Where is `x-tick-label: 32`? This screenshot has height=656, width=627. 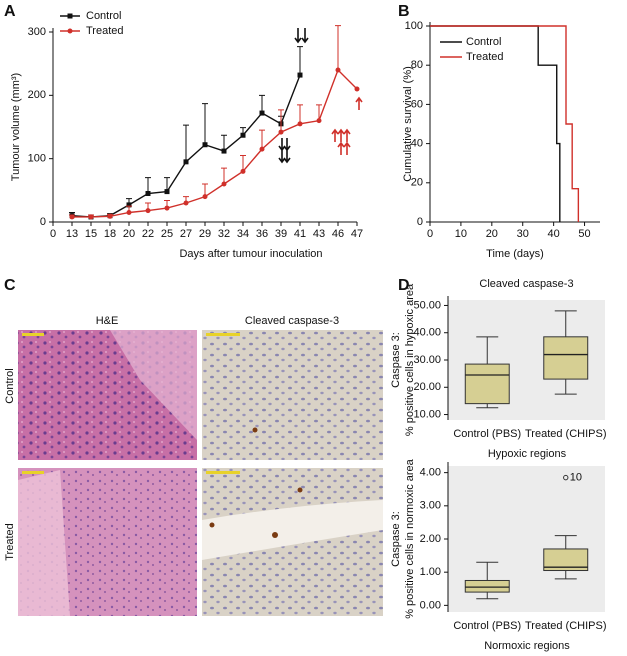 x-tick-label: 32 is located at coordinates (224, 234).